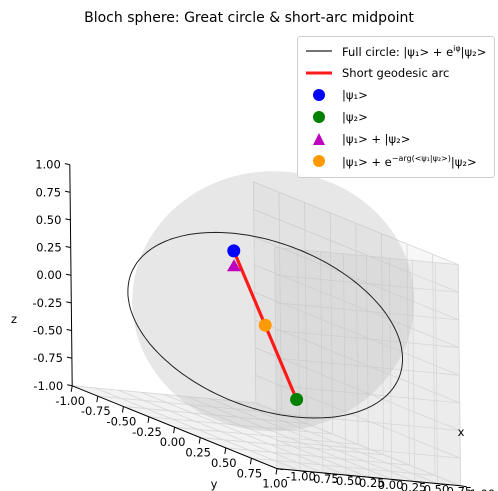 The width and height of the screenshot is (498, 491). Describe the element at coordinates (396, 117) in the screenshot. I see `legend-item-psi2: |ψ₂>` at that location.